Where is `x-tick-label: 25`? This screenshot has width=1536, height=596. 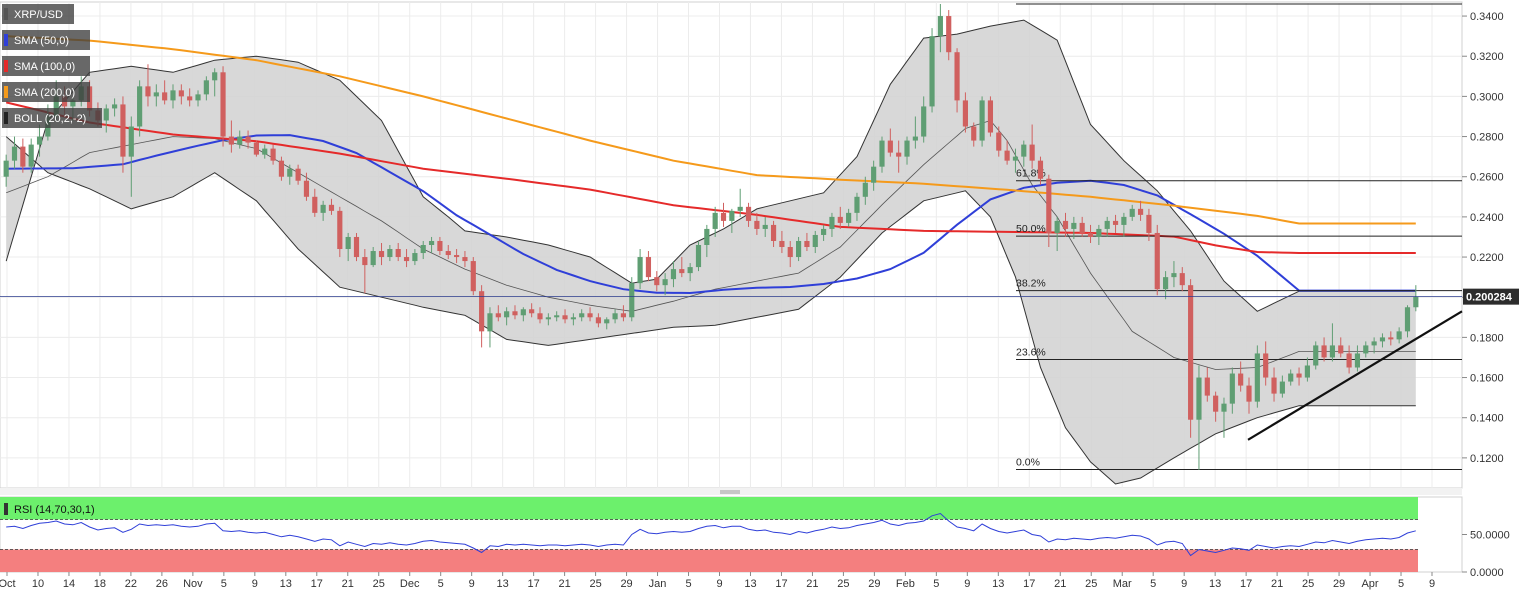
x-tick-label: 25 is located at coordinates (1091, 584).